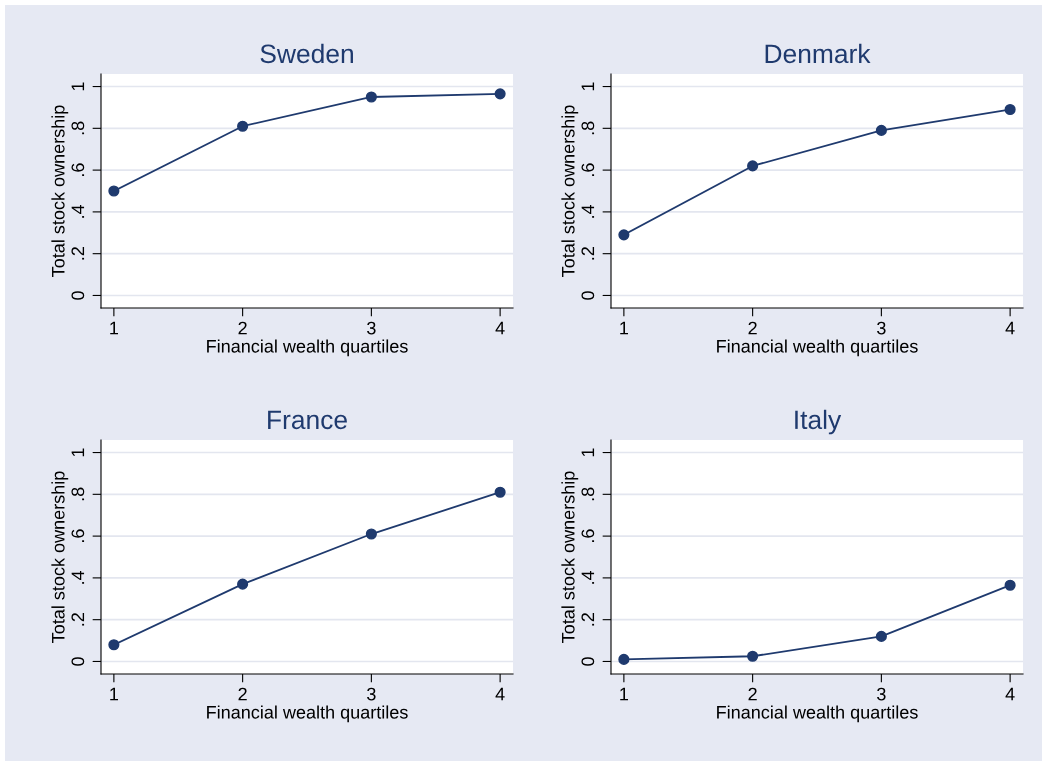 The image size is (1047, 766). I want to click on chart-title: France, so click(307, 420).